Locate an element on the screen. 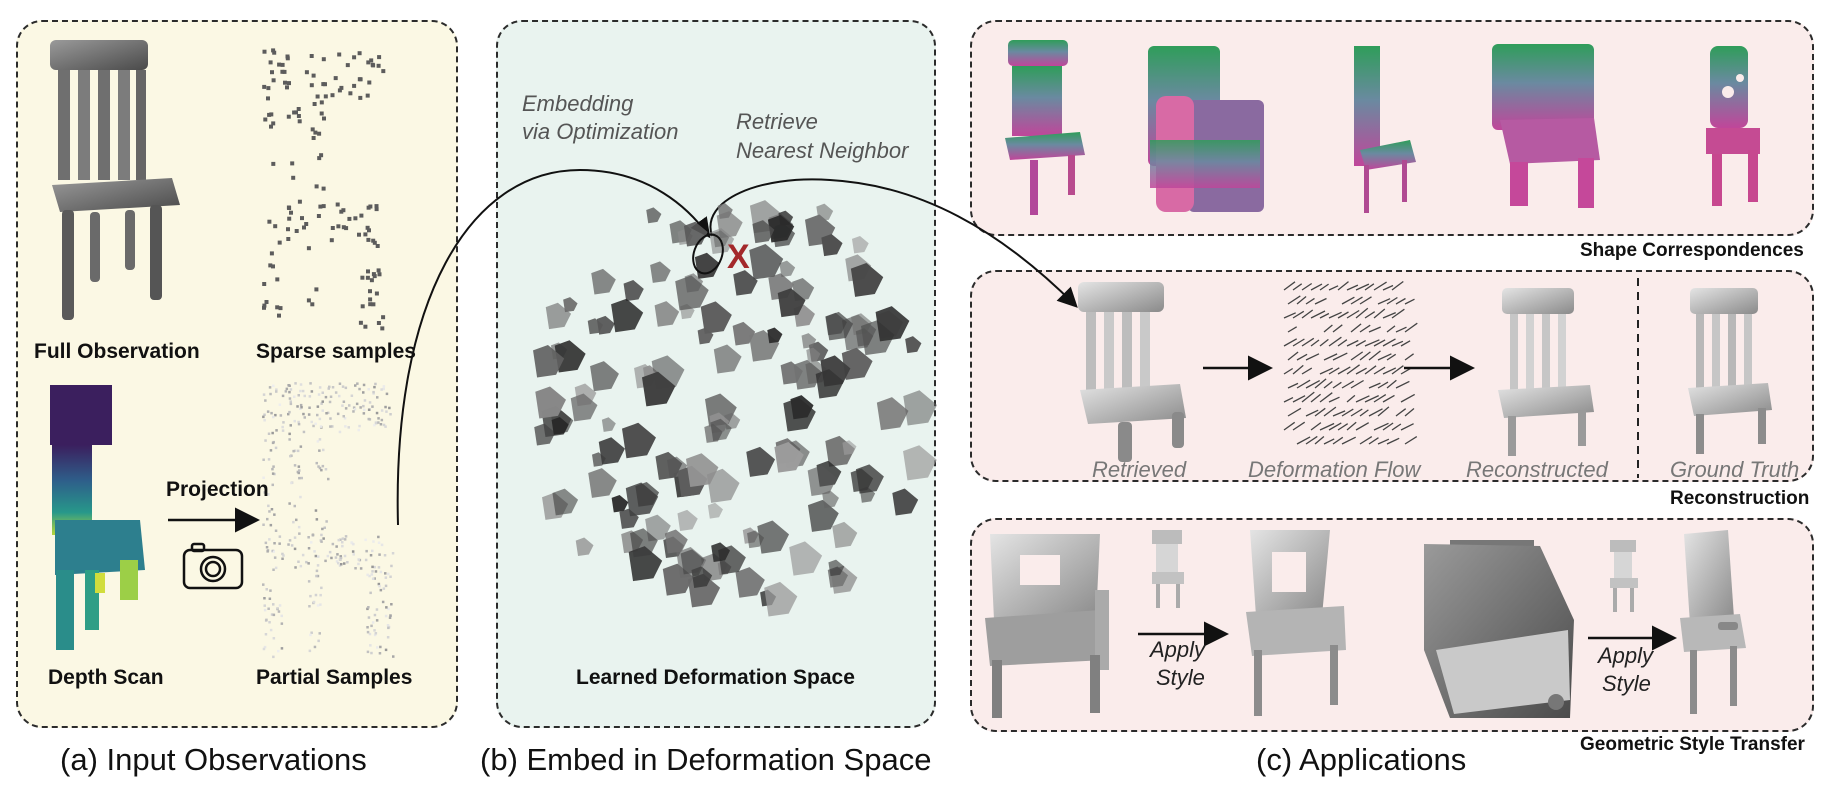 The width and height of the screenshot is (1832, 788). correspondence-chairs is located at coordinates (1382, 127).